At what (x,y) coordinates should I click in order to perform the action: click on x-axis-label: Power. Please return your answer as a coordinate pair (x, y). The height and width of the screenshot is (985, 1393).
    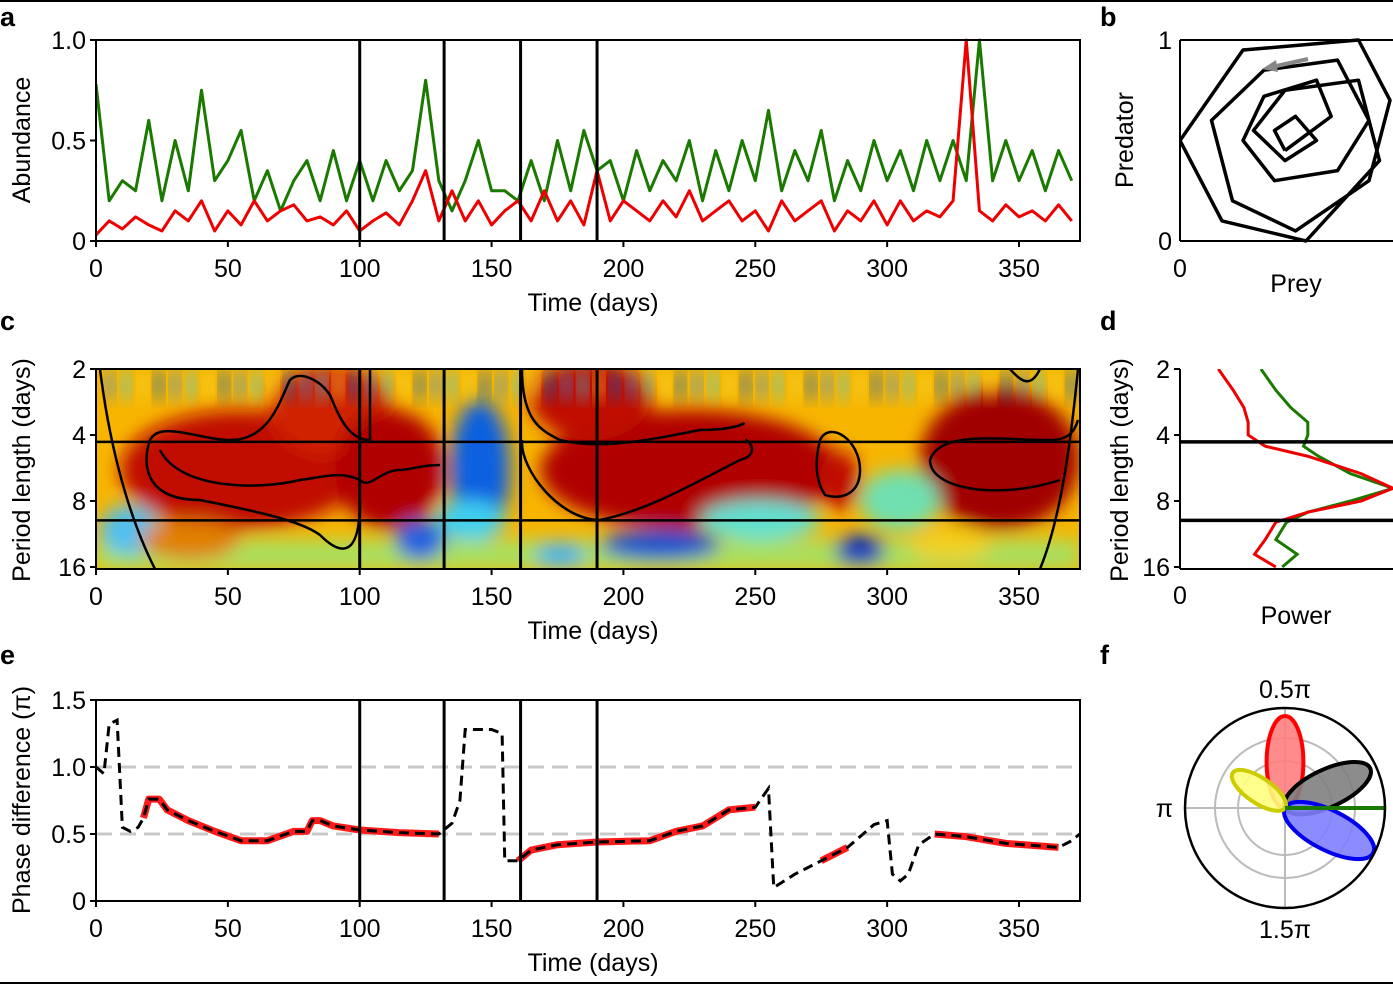
    Looking at the image, I should click on (1296, 616).